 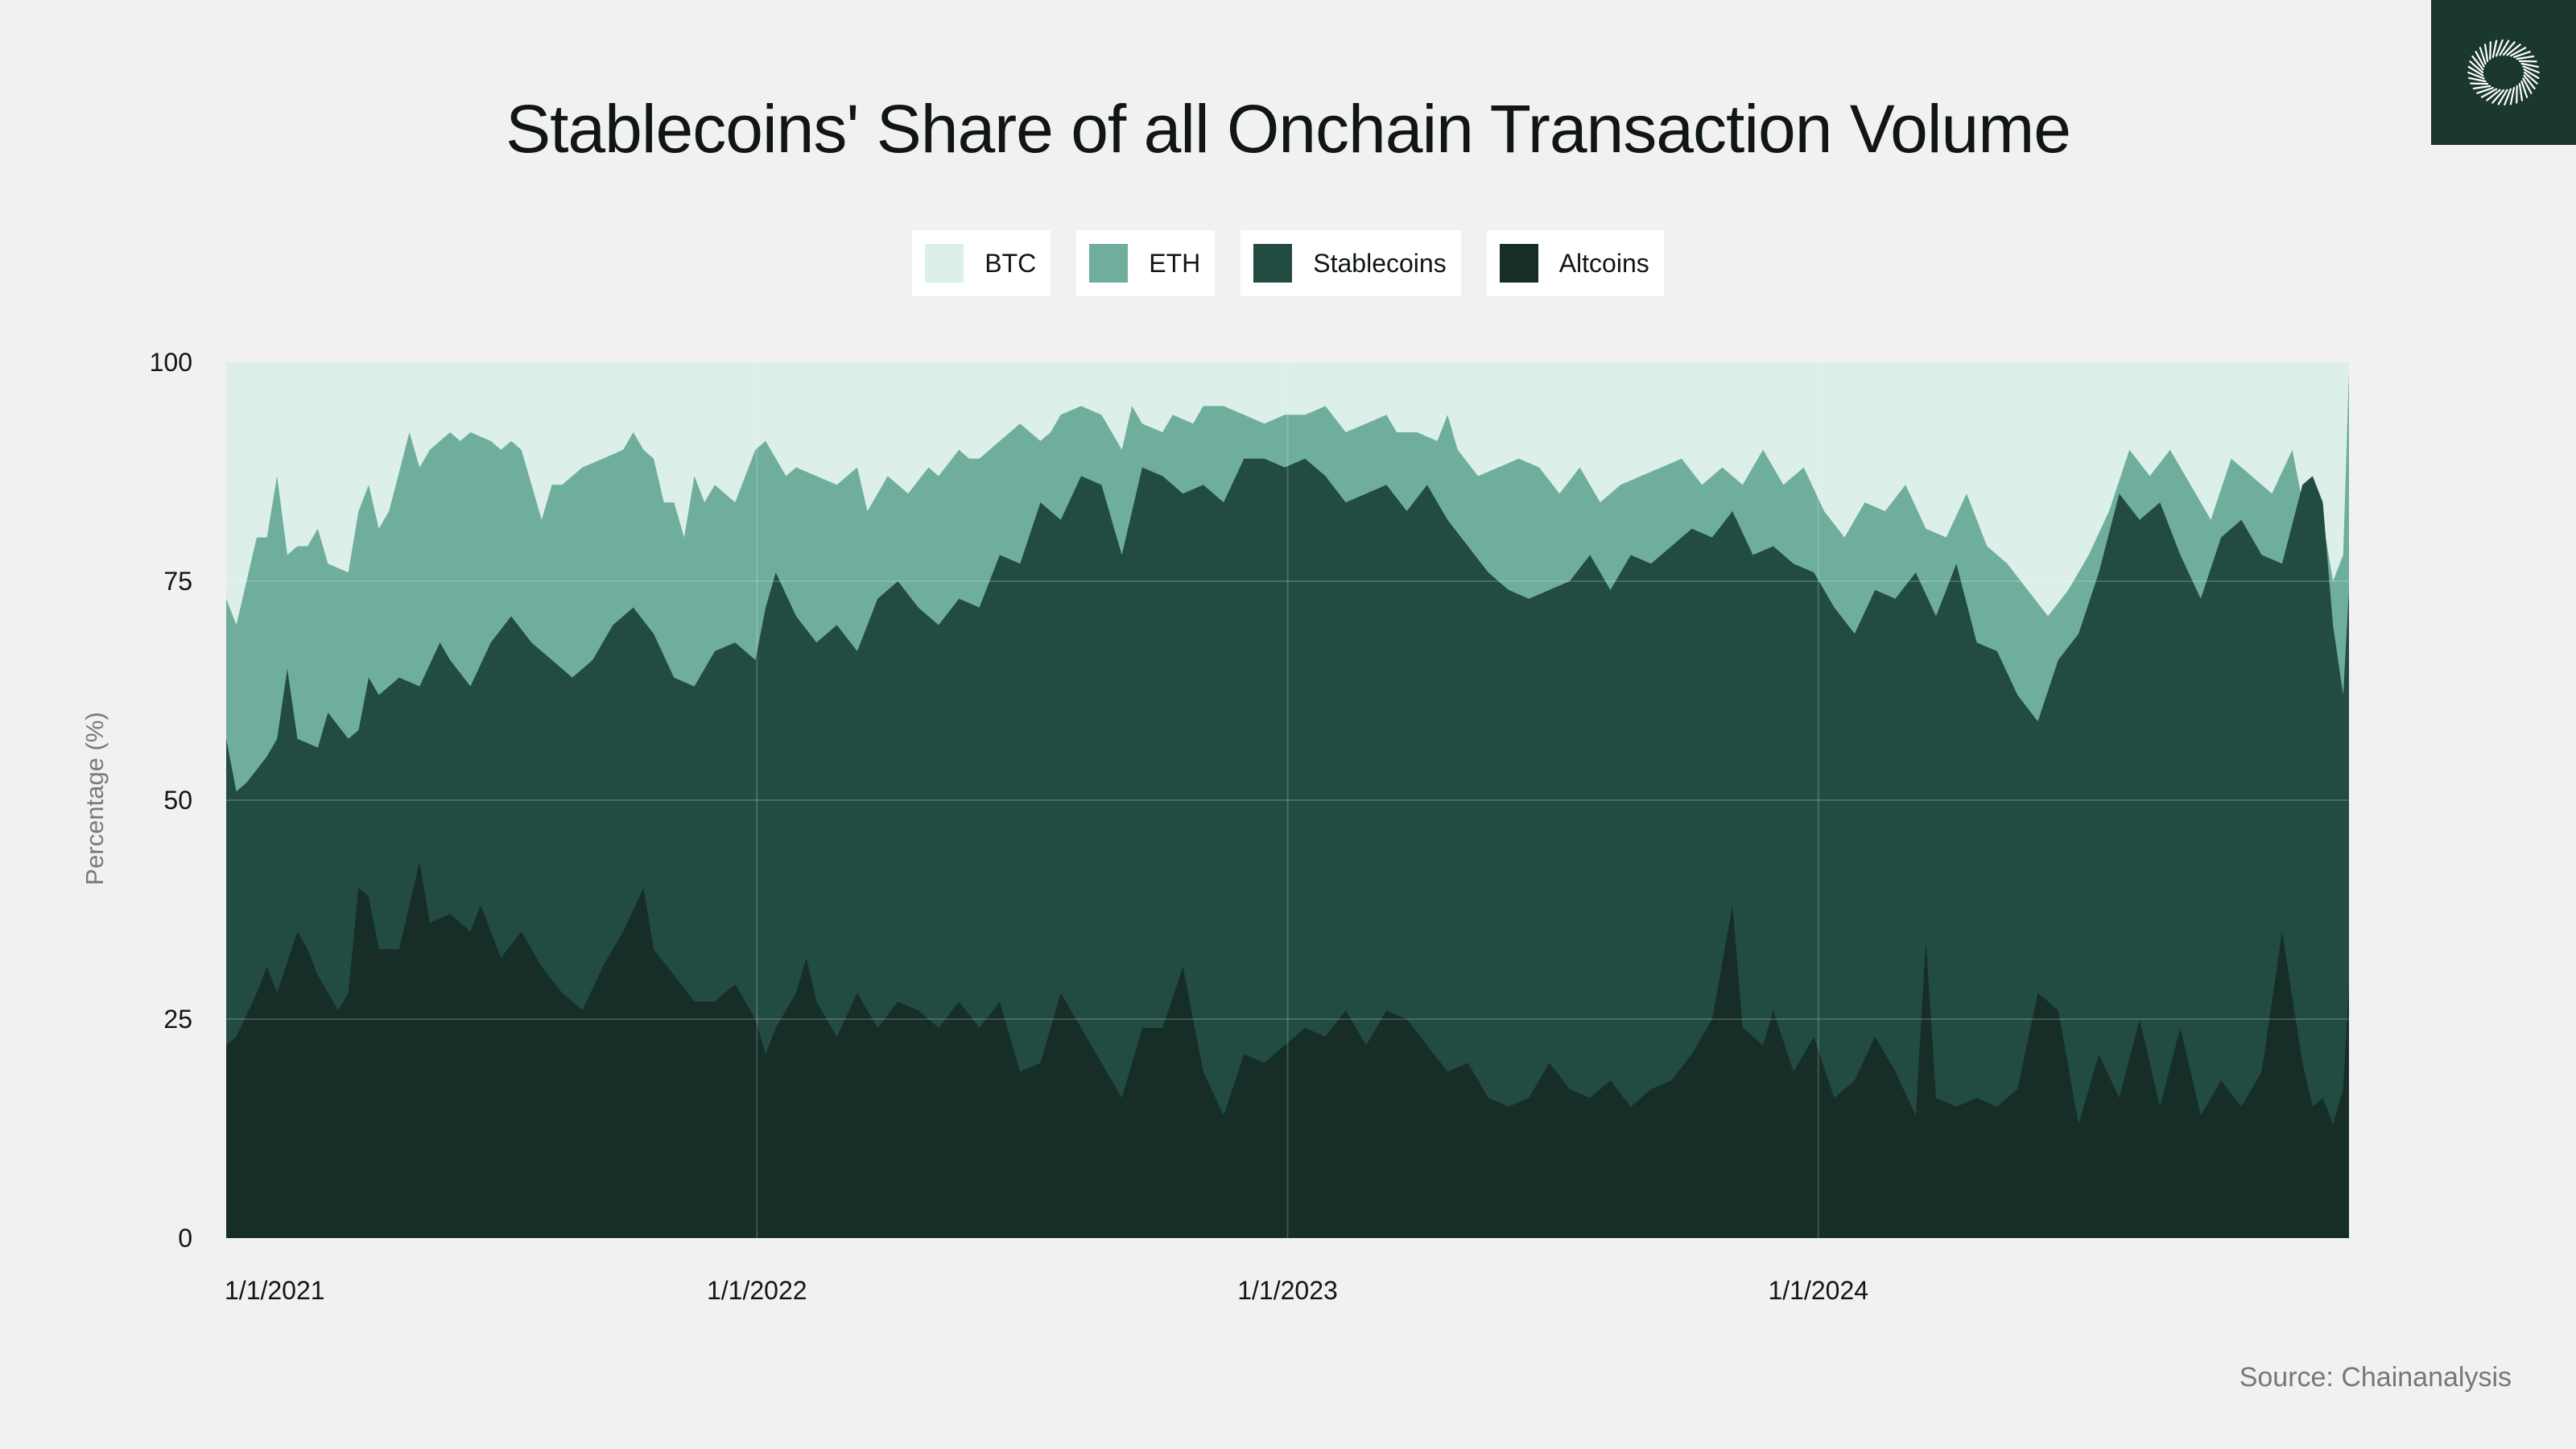 I want to click on x-tick-label: 1/1/2022, so click(x=757, y=1290).